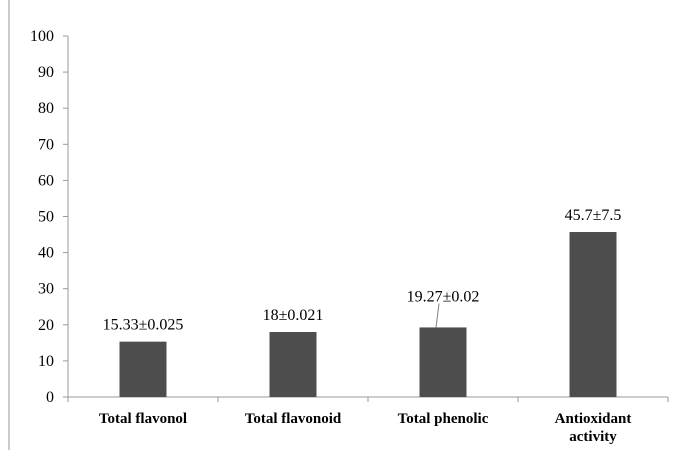 This screenshot has width=684, height=450. Describe the element at coordinates (293, 315) in the screenshot. I see `data-label: 18±0.021` at that location.